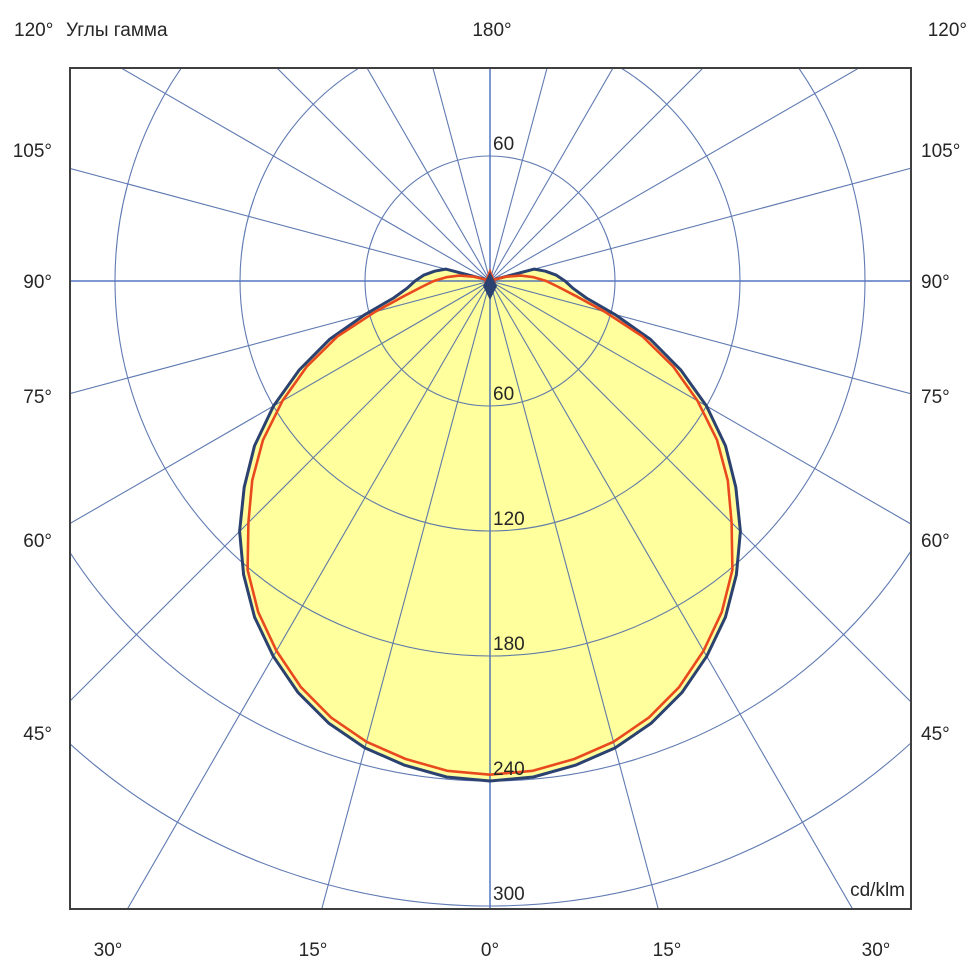  Describe the element at coordinates (947, 30) in the screenshot. I see `corner-angle-label-right: 120°` at that location.